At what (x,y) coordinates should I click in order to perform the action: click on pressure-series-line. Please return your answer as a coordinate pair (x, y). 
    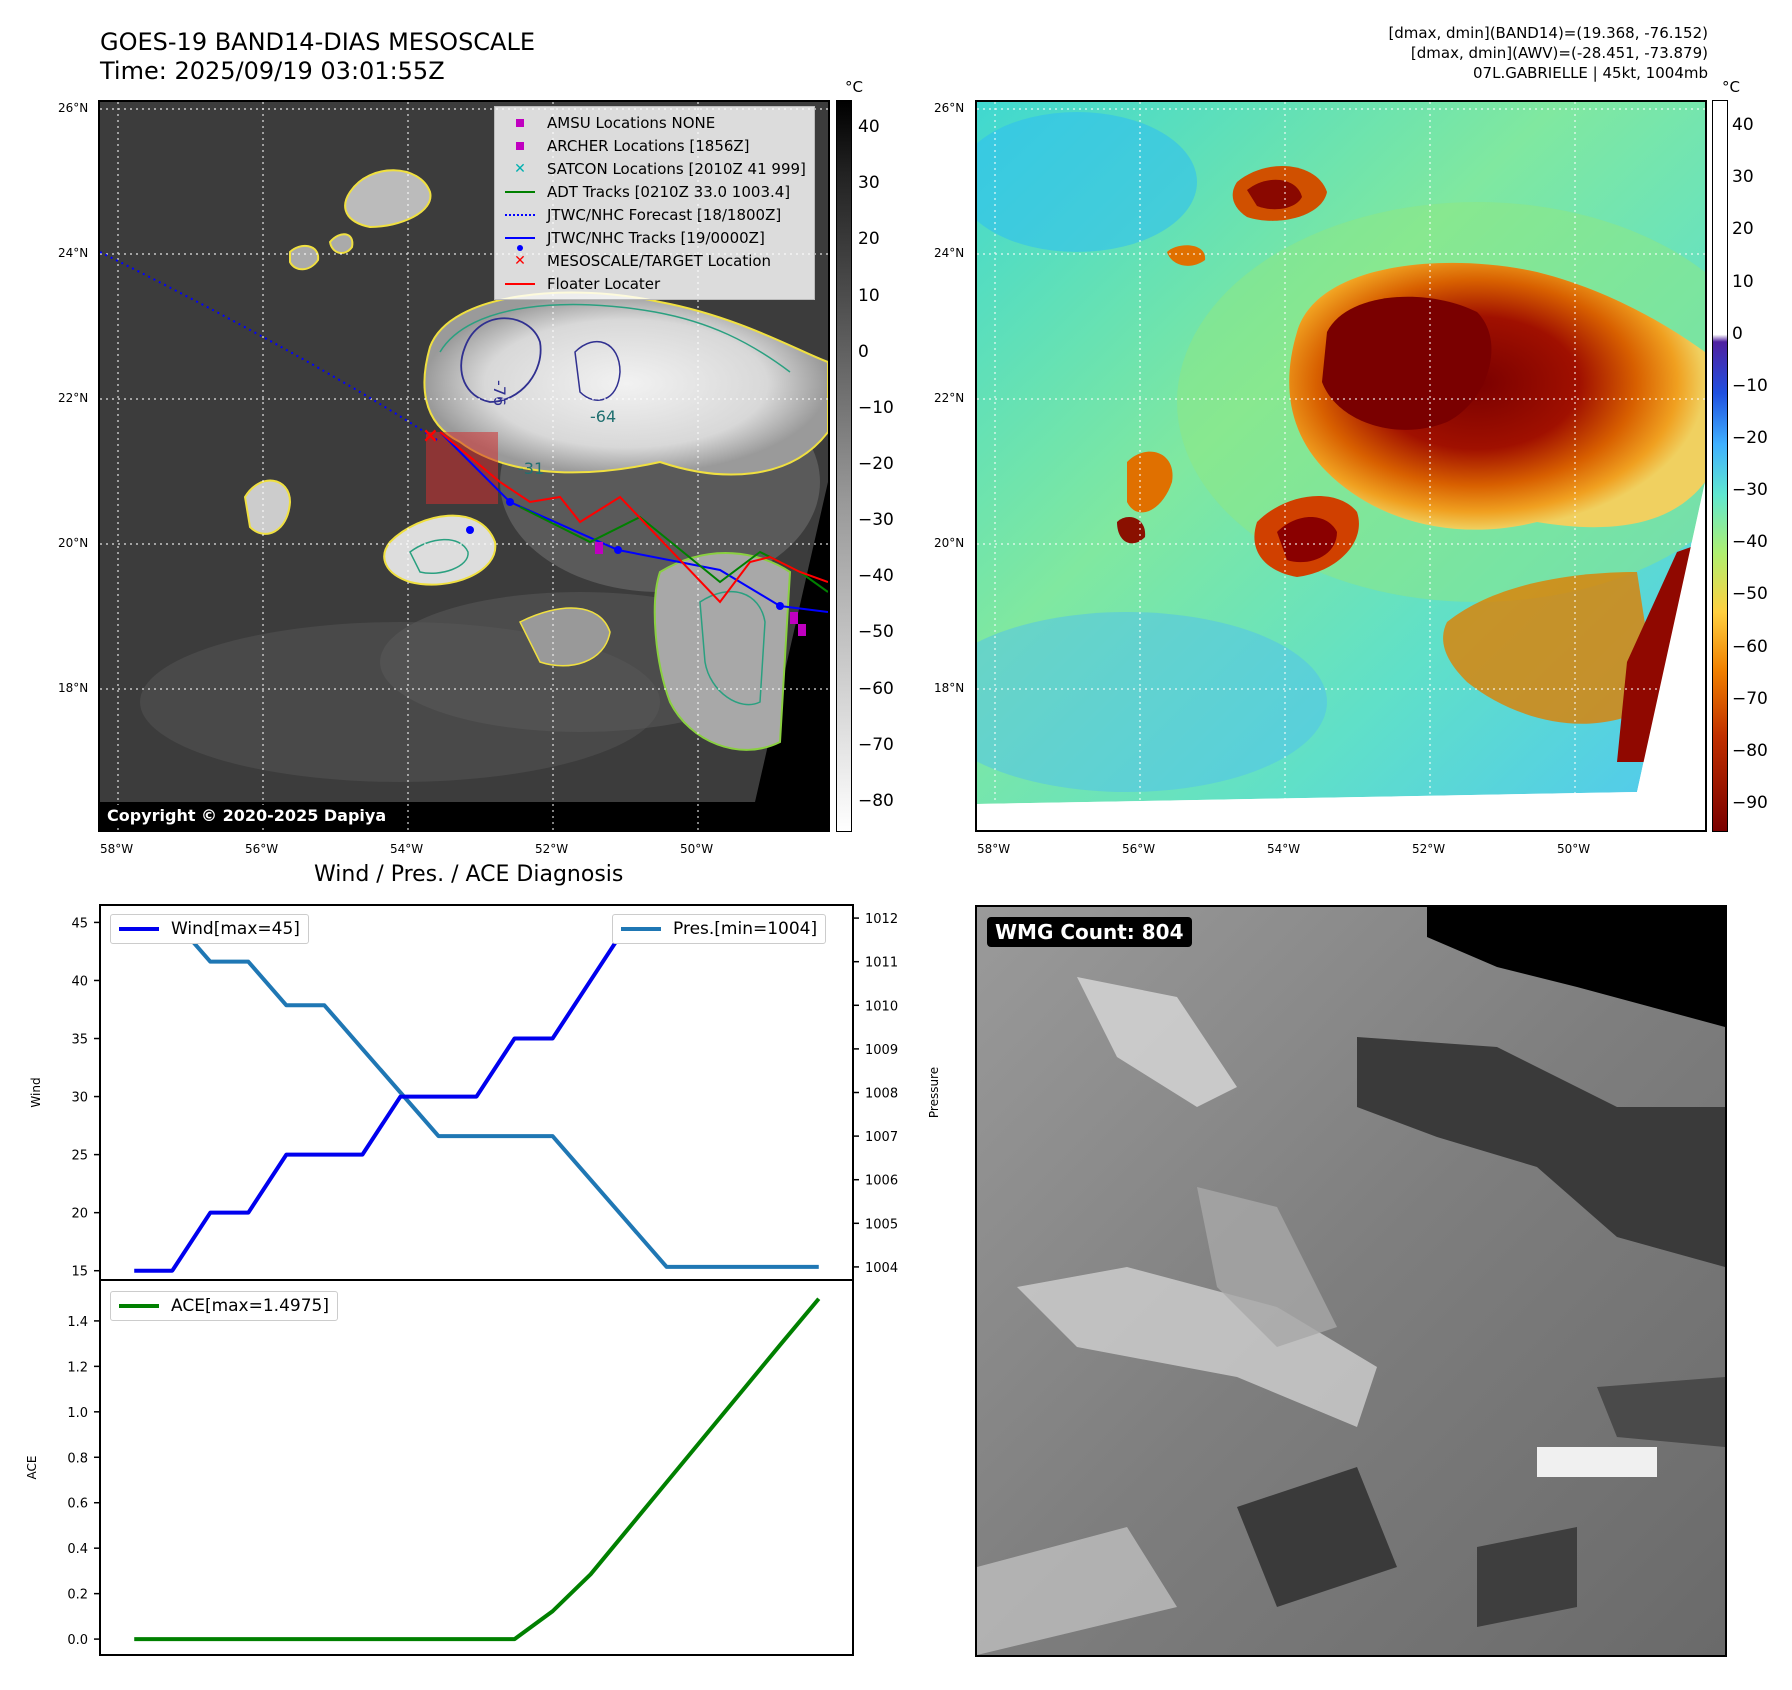
    Looking at the image, I should click on (476, 1092).